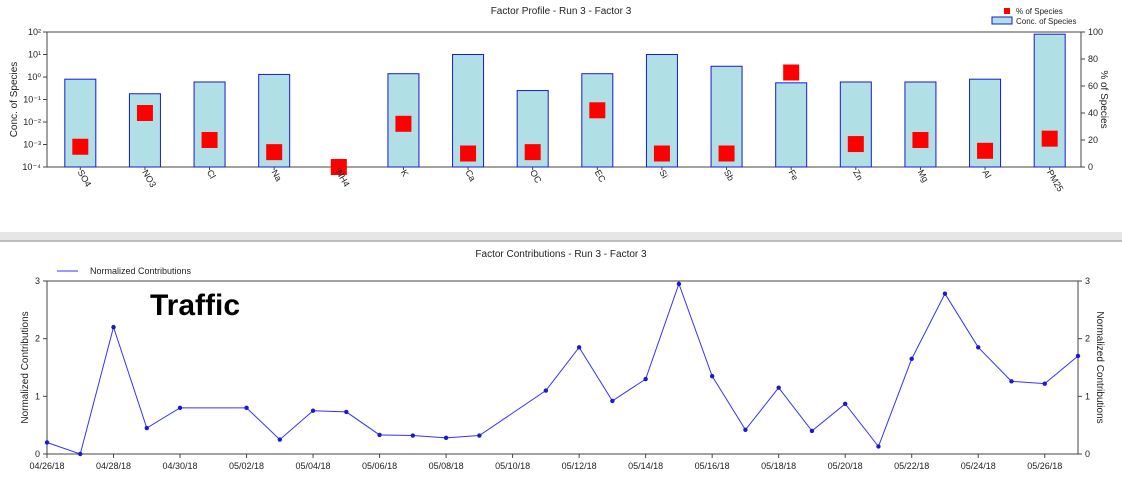 This screenshot has height=480, width=1122. I want to click on traffic-annotation: Traffic, so click(195, 305).